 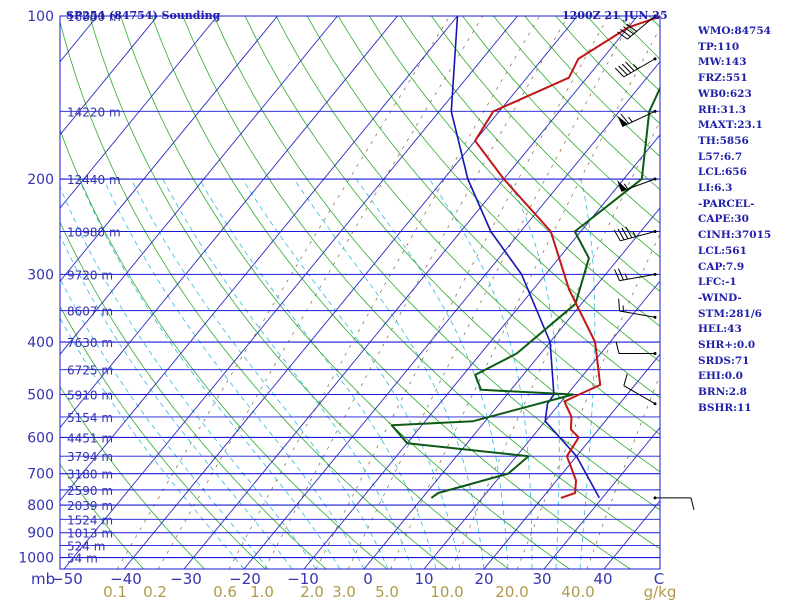 What do you see at coordinates (511, 591) in the screenshot?
I see `mixing-ratio-tick-label: 20.0` at bounding box center [511, 591].